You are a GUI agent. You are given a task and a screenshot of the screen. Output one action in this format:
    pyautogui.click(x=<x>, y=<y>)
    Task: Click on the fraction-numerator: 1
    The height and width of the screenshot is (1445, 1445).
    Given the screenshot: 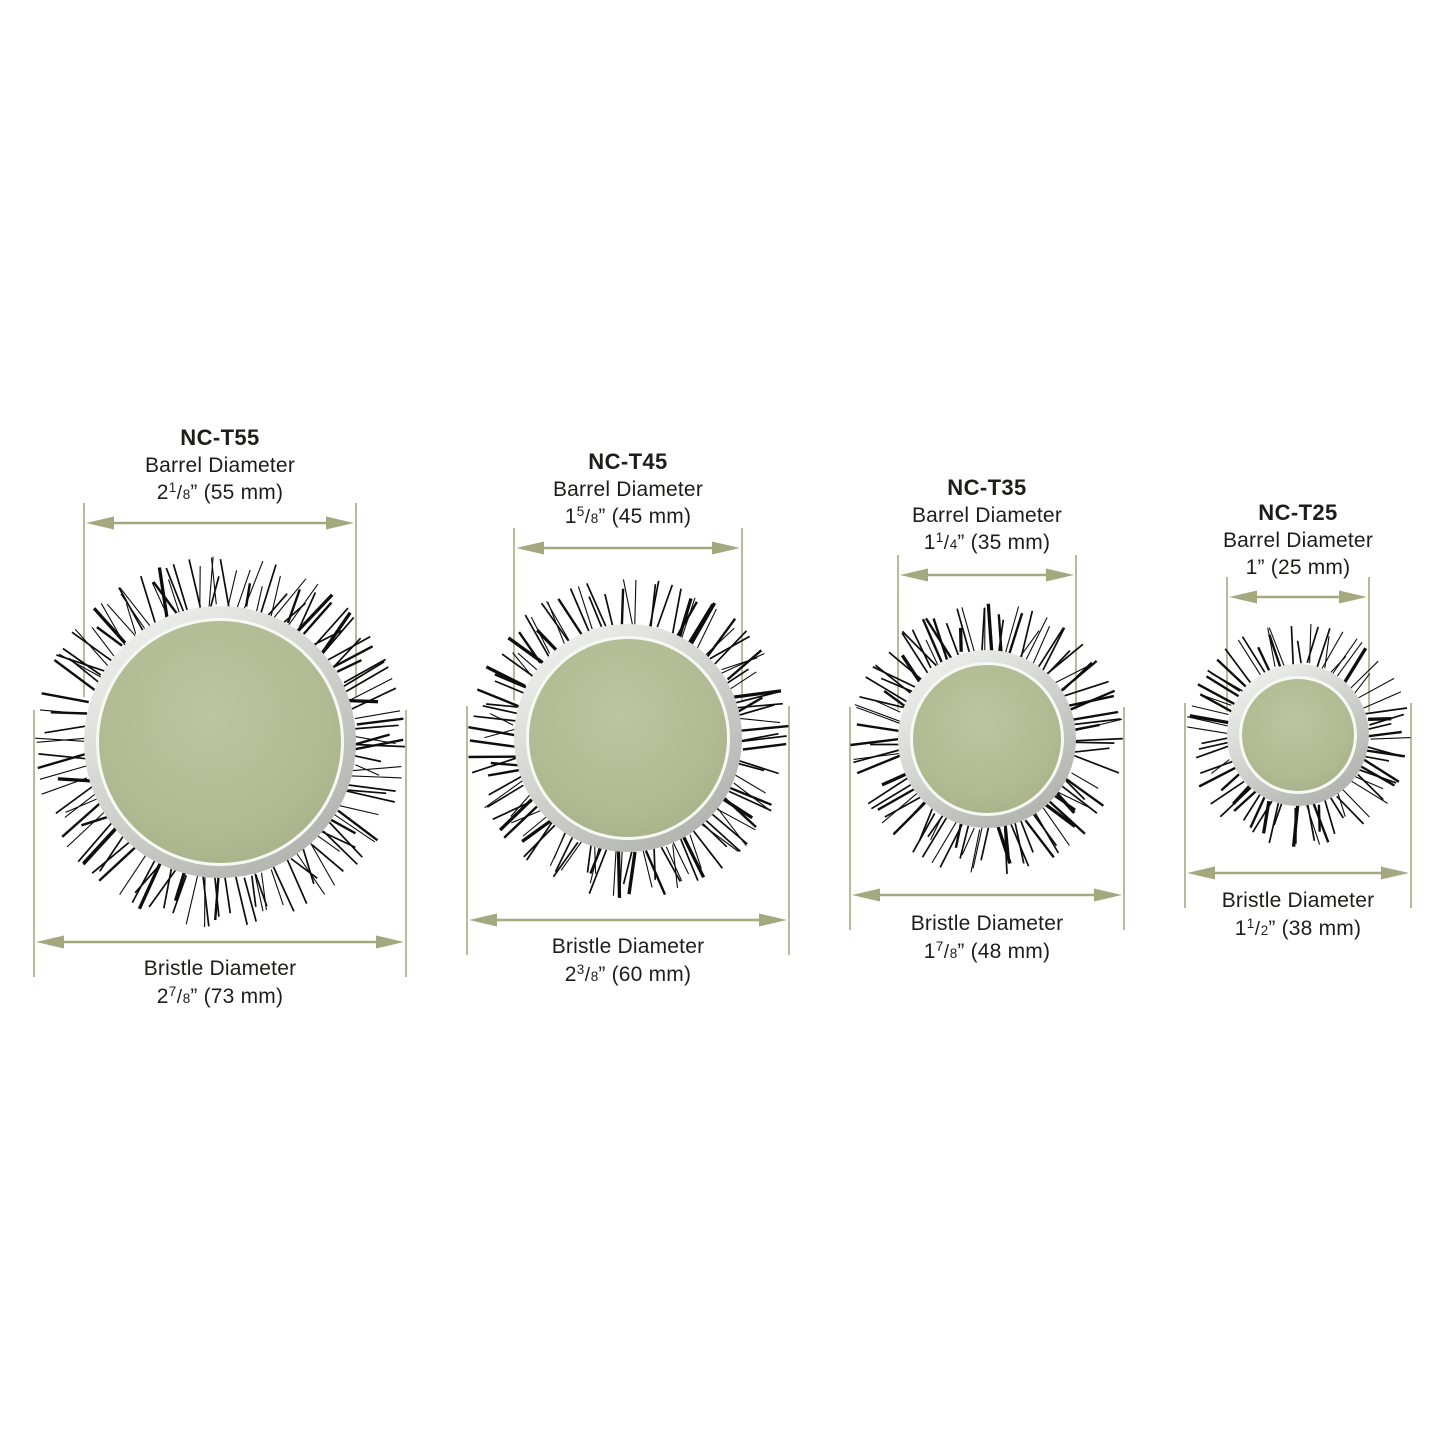 What is the action you would take?
    pyautogui.click(x=172, y=487)
    